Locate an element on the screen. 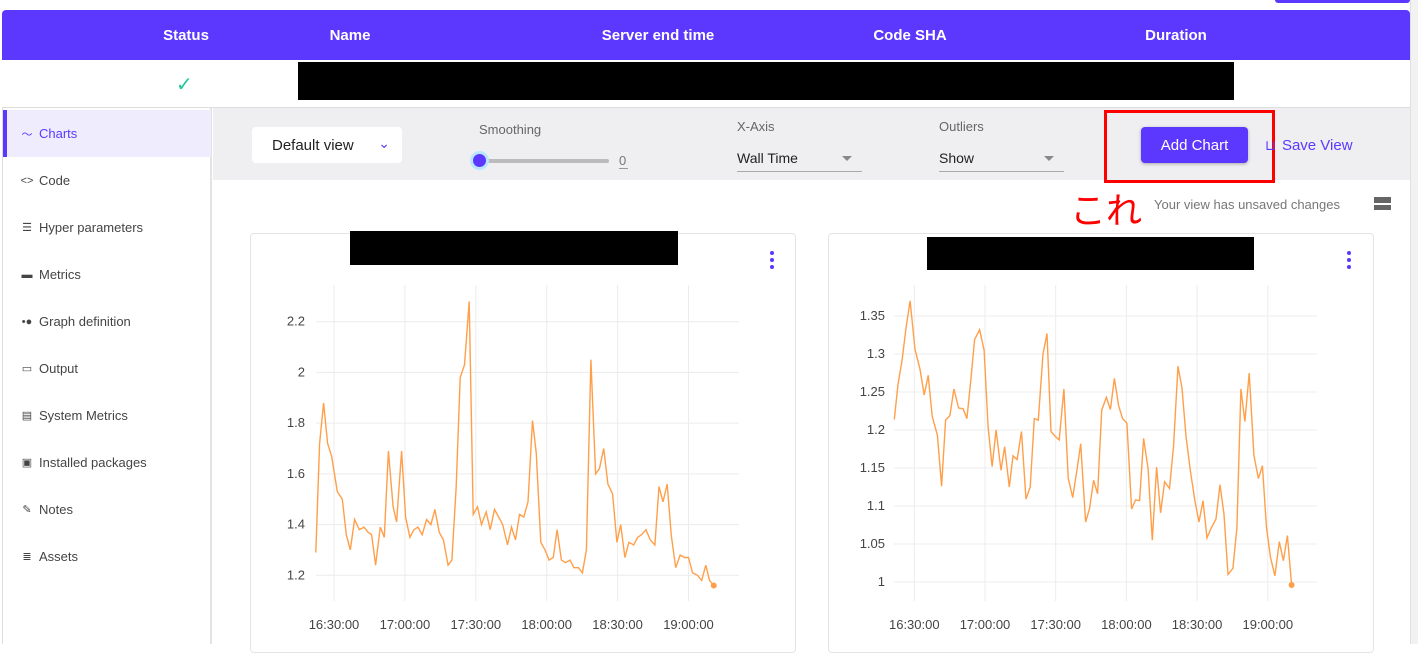 This screenshot has width=1418, height=654. sidebar-item-code: <> Code is located at coordinates (107, 180).